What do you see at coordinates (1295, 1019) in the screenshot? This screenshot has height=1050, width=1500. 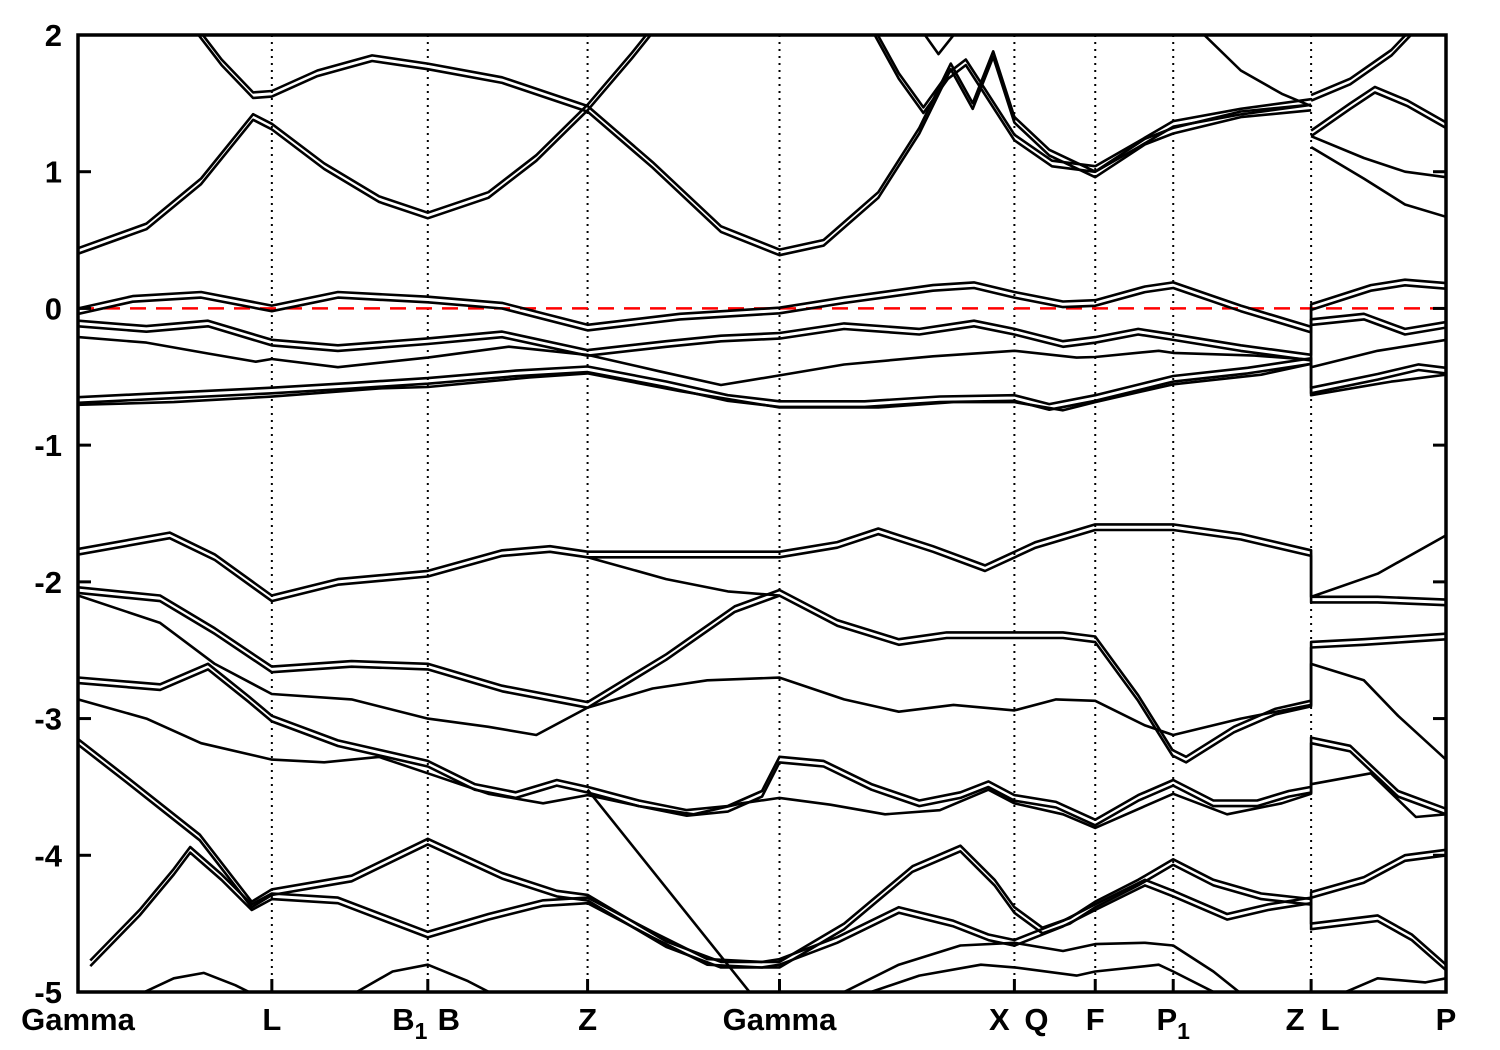 I see `x-axis-label-Z-10: Z` at bounding box center [1295, 1019].